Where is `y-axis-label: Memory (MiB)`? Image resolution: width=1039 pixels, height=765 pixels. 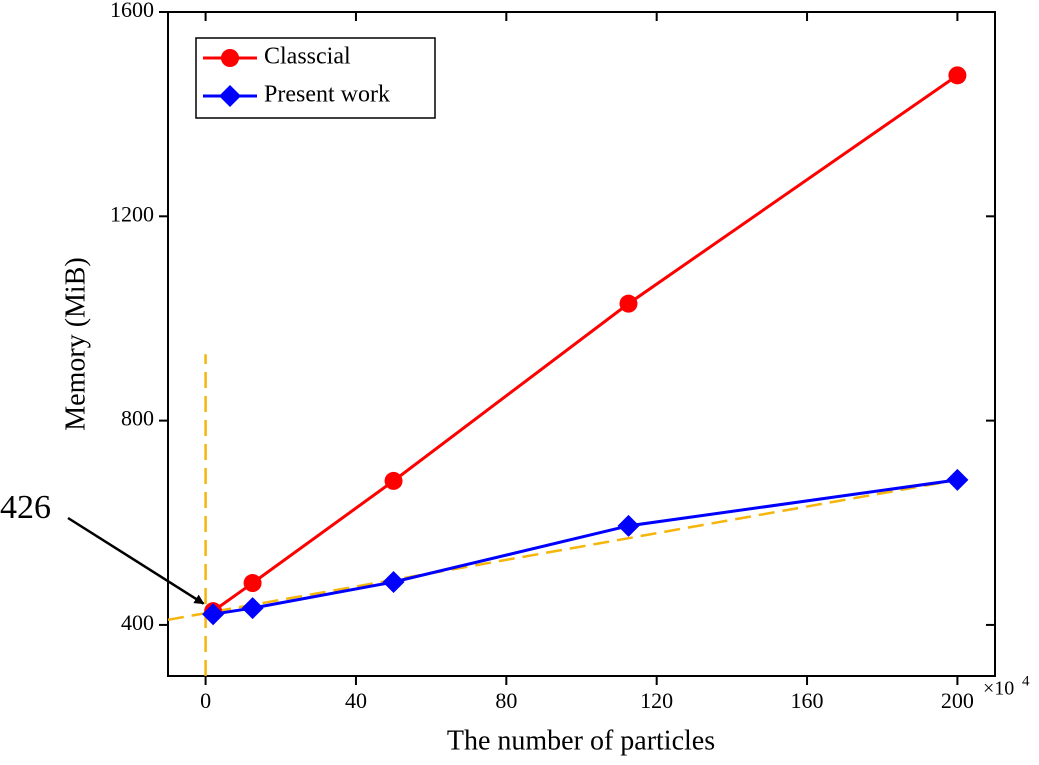 y-axis-label: Memory (MiB) is located at coordinates (75, 343).